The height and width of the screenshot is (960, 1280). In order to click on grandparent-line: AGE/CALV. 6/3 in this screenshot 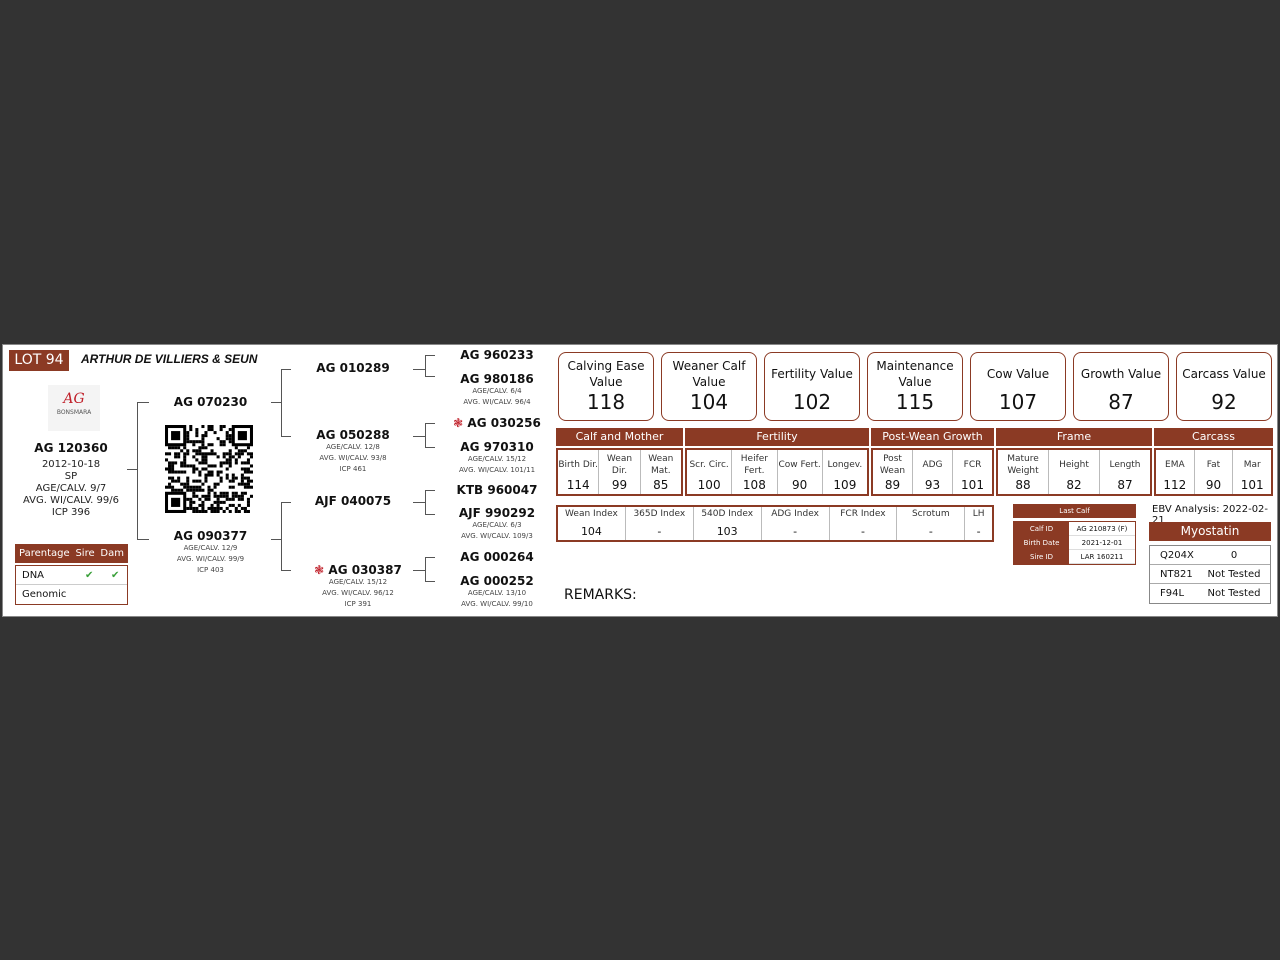, I will do `click(497, 525)`.